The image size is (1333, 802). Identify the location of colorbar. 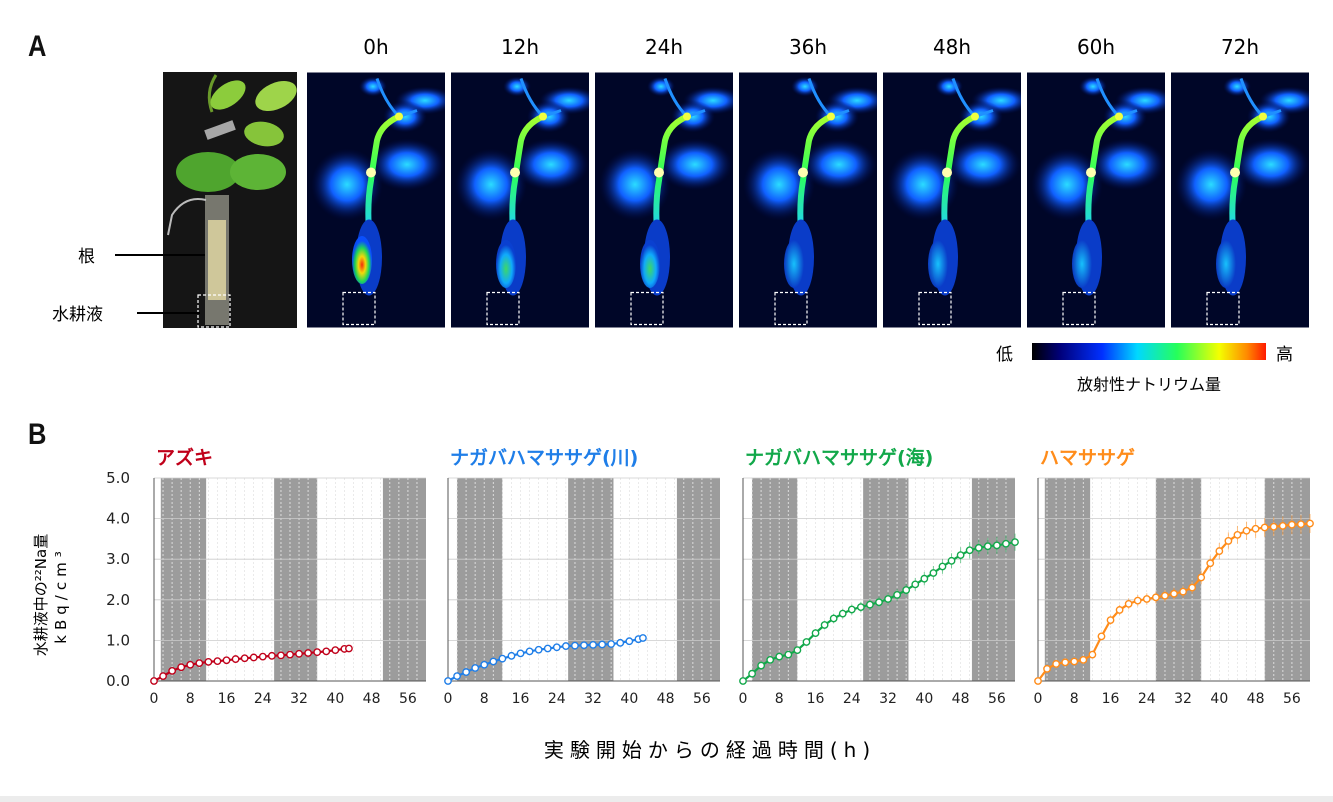
(1149, 351).